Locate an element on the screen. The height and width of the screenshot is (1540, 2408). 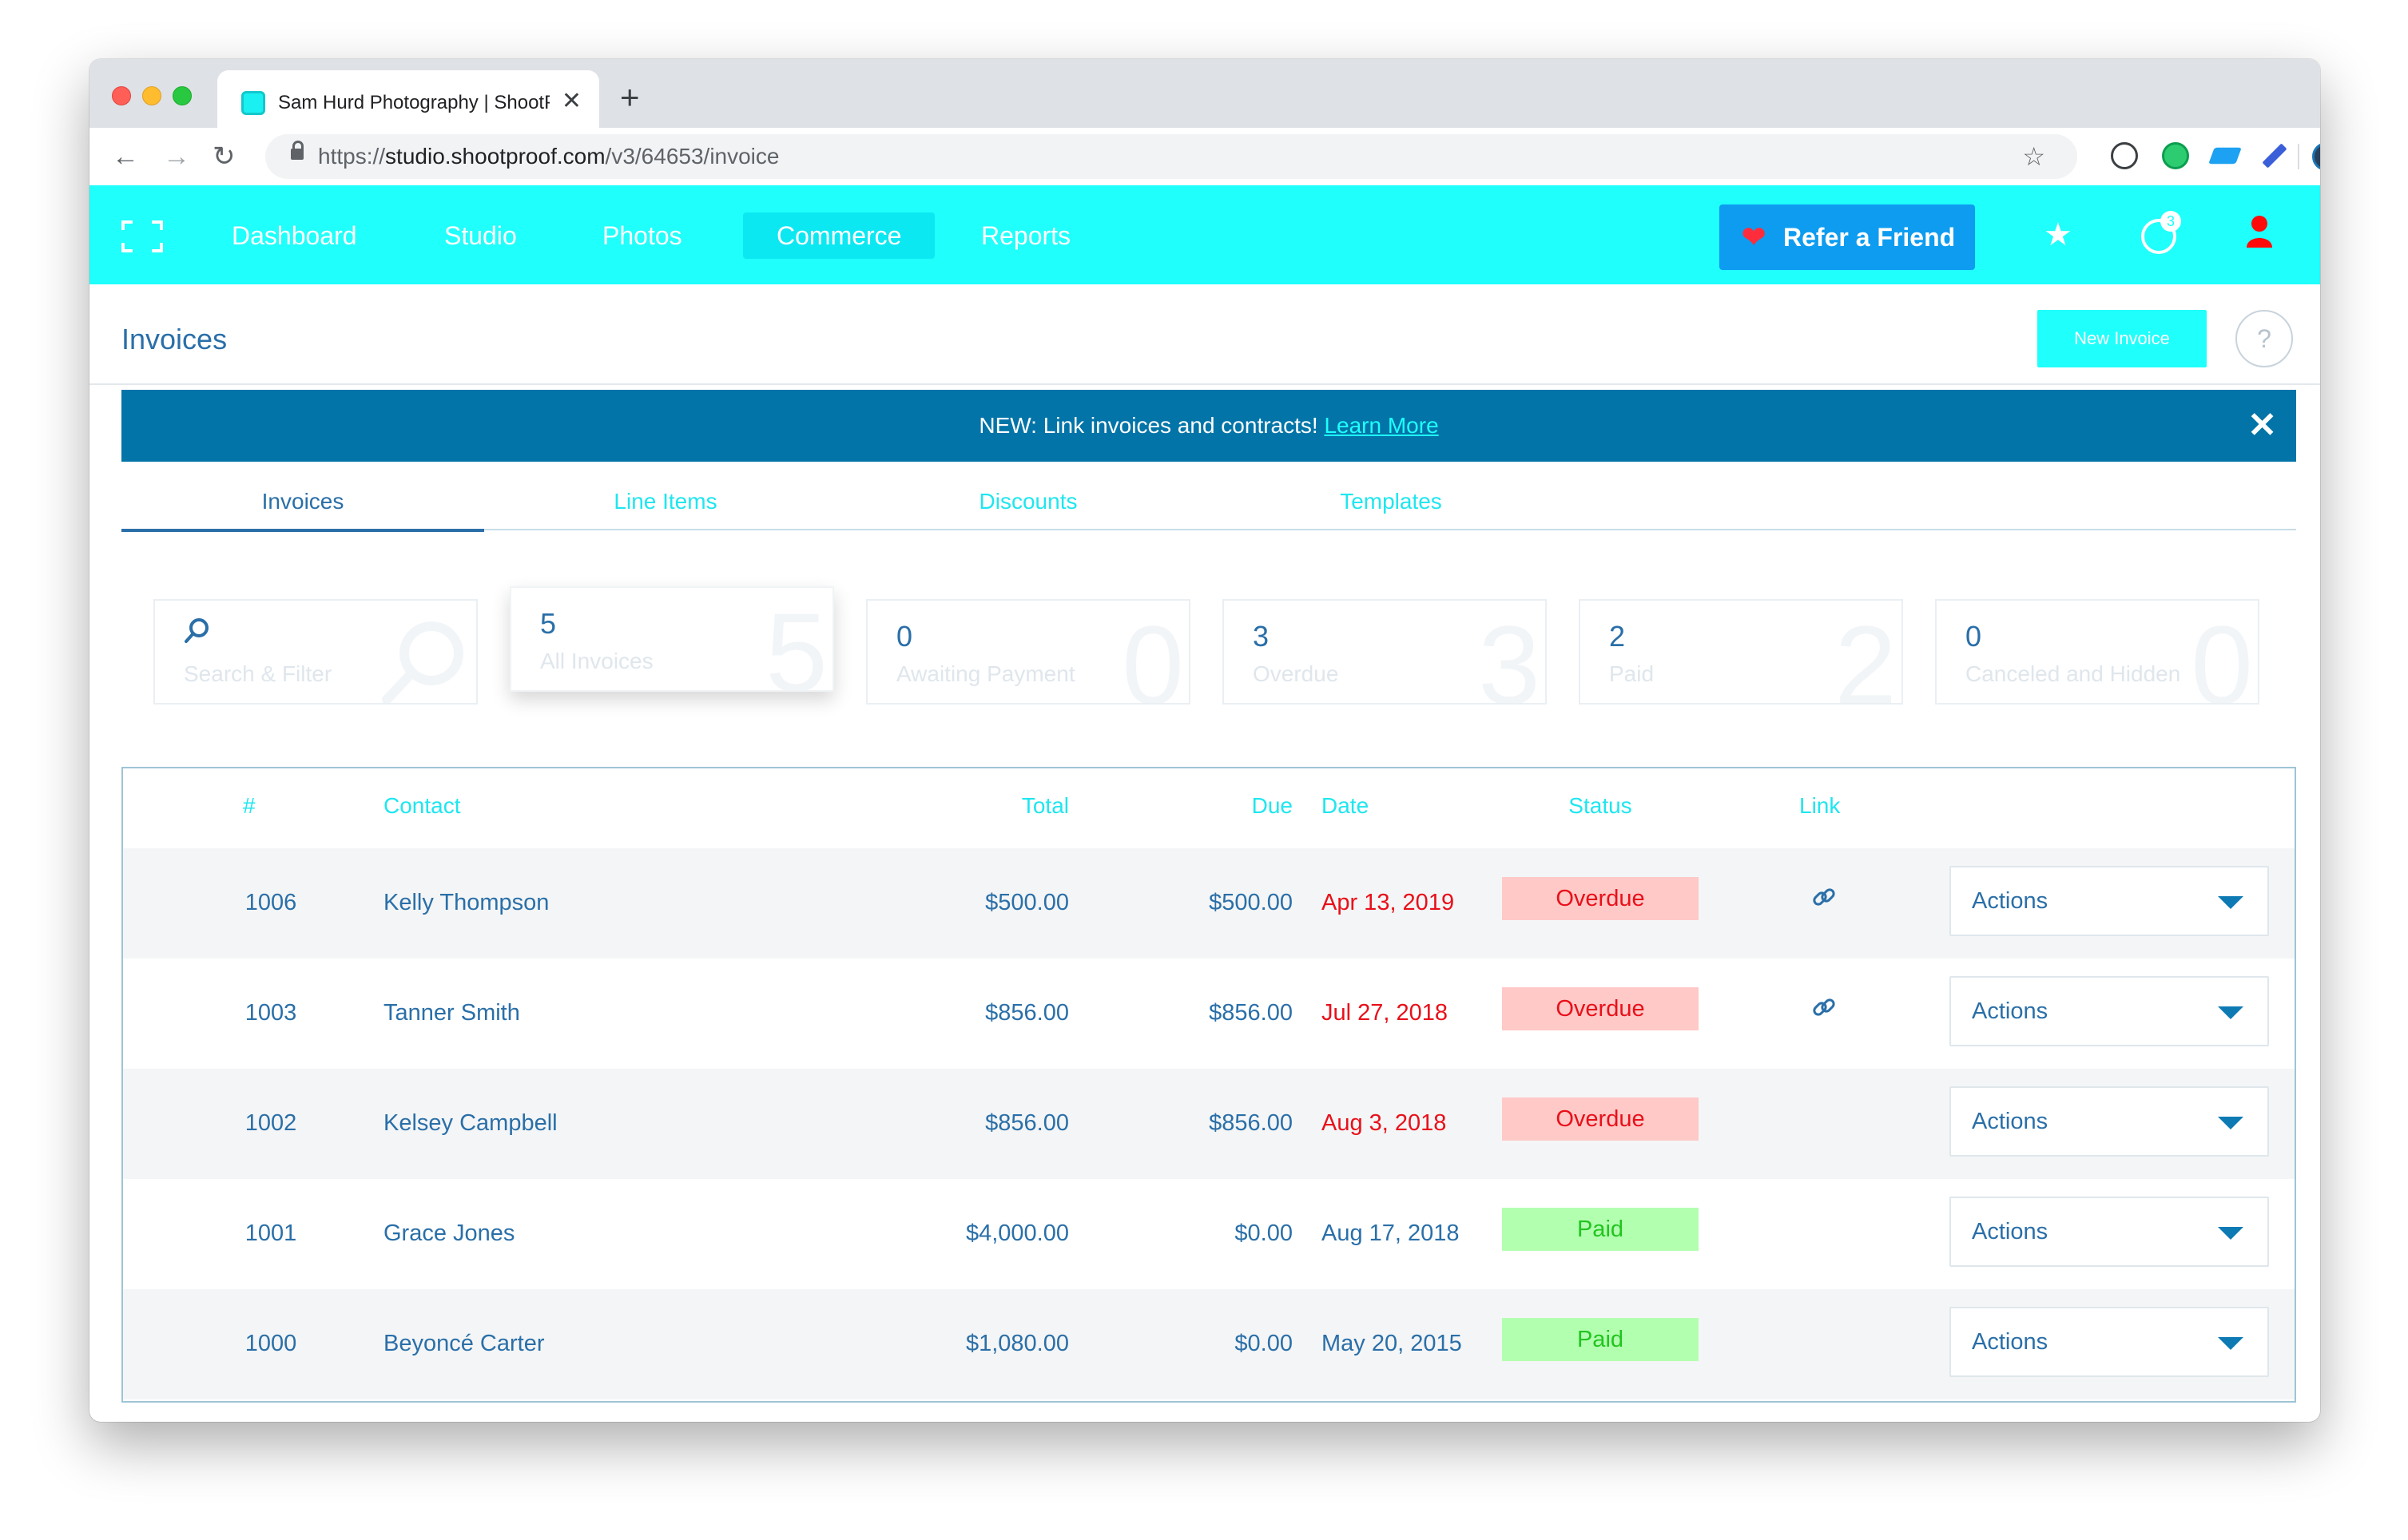
nav-dashboard: Dashboard is located at coordinates (294, 236).